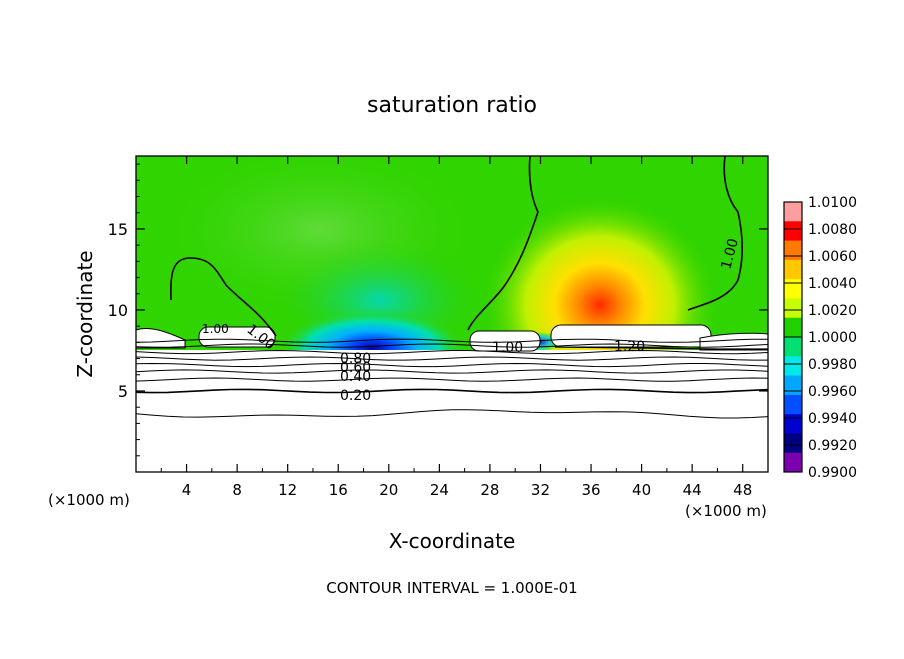 Image resolution: width=904 pixels, height=659 pixels. What do you see at coordinates (503, 243) in the screenshot?
I see `contour-line-1-00-middle` at bounding box center [503, 243].